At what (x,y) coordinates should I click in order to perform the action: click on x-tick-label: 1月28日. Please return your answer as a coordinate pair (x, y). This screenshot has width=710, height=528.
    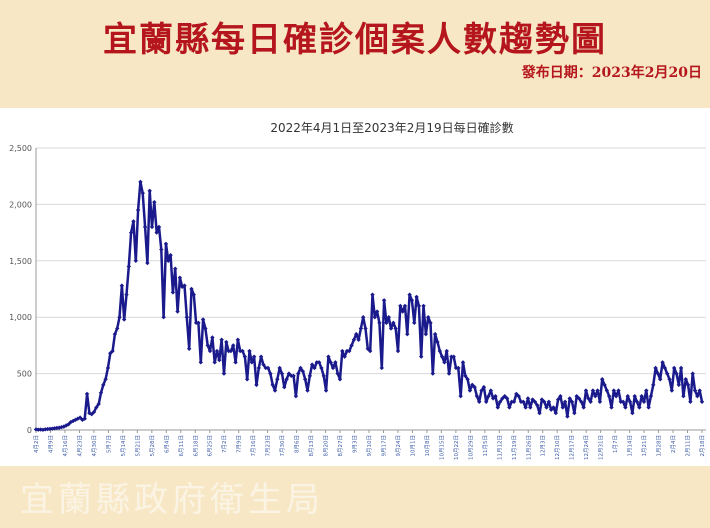
    Looking at the image, I should click on (659, 446).